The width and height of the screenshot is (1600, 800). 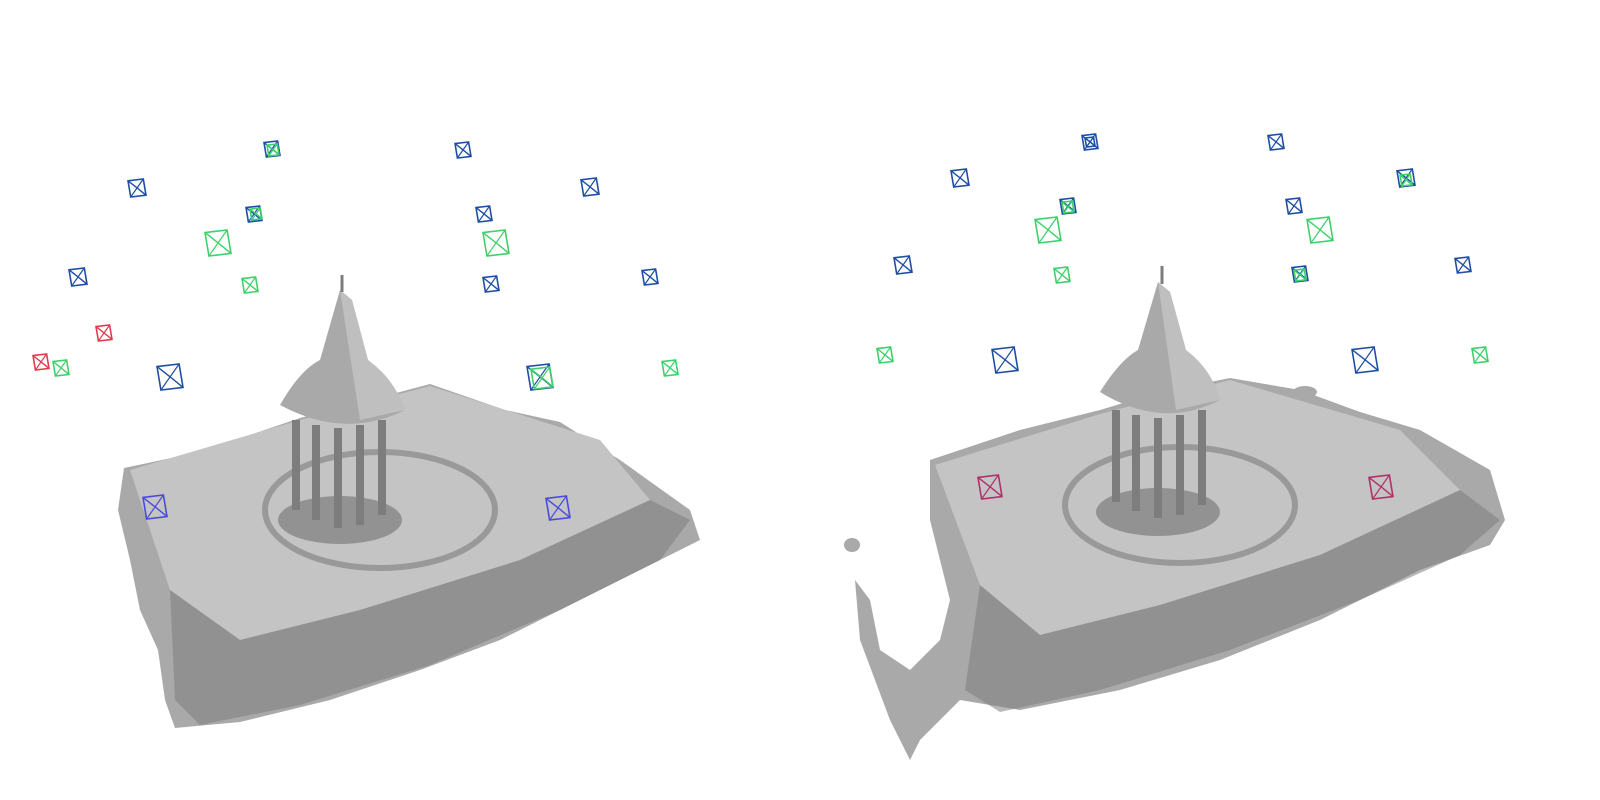 What do you see at coordinates (852, 545) in the screenshot?
I see `right-mesh-blob` at bounding box center [852, 545].